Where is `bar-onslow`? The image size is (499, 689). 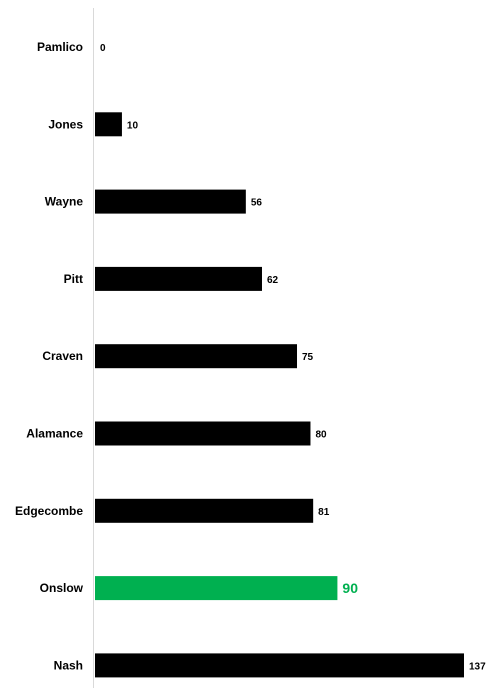
bar-onslow is located at coordinates (216, 588).